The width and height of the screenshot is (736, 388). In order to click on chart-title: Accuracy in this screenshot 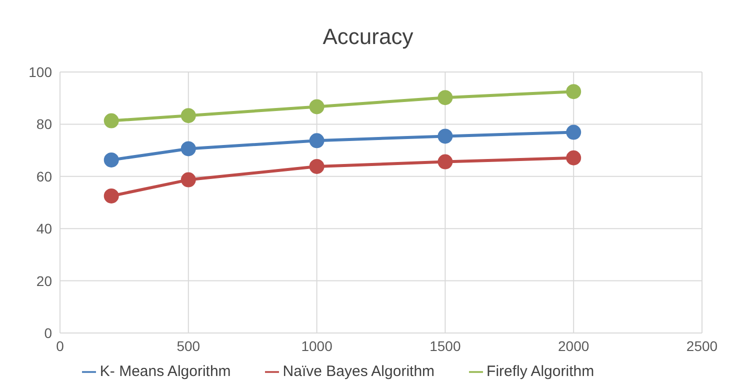, I will do `click(368, 37)`.